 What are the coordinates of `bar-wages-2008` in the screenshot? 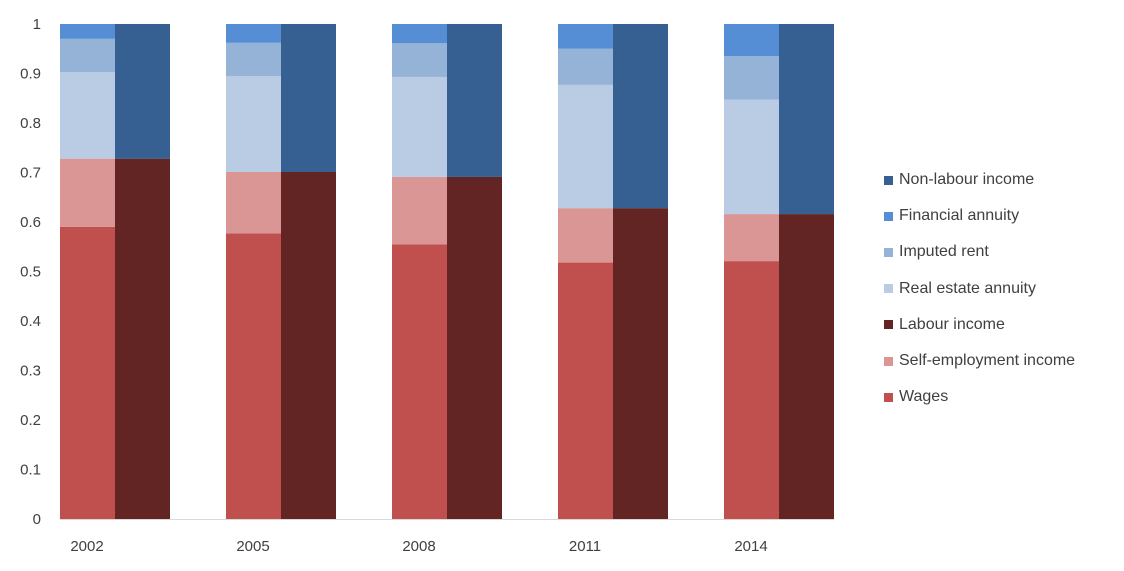 It's located at (419, 381).